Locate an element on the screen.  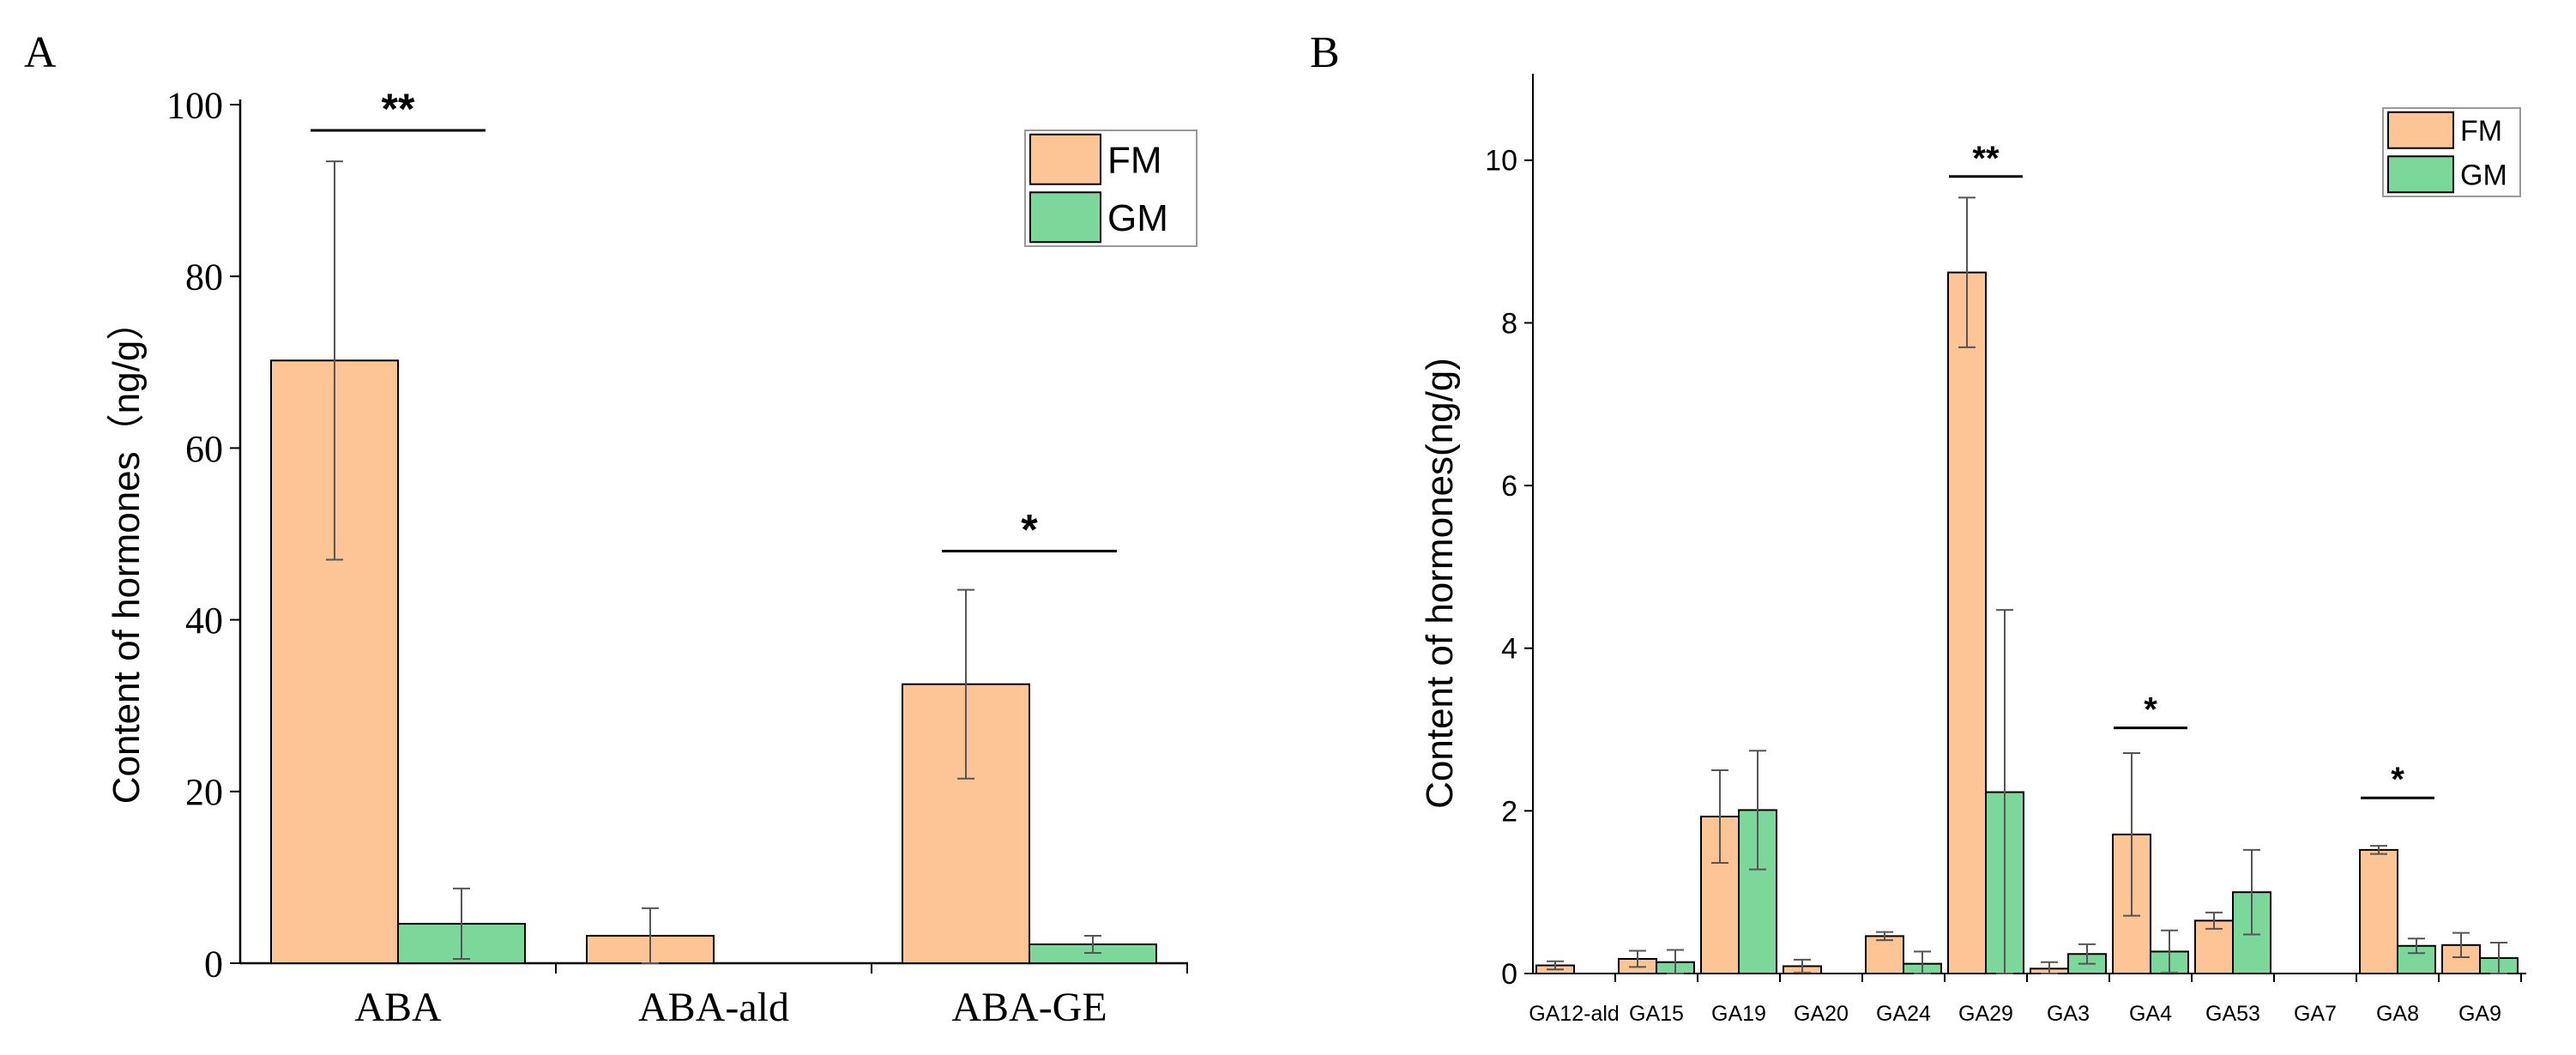
x-tick-label: GA29 is located at coordinates (1985, 1014).